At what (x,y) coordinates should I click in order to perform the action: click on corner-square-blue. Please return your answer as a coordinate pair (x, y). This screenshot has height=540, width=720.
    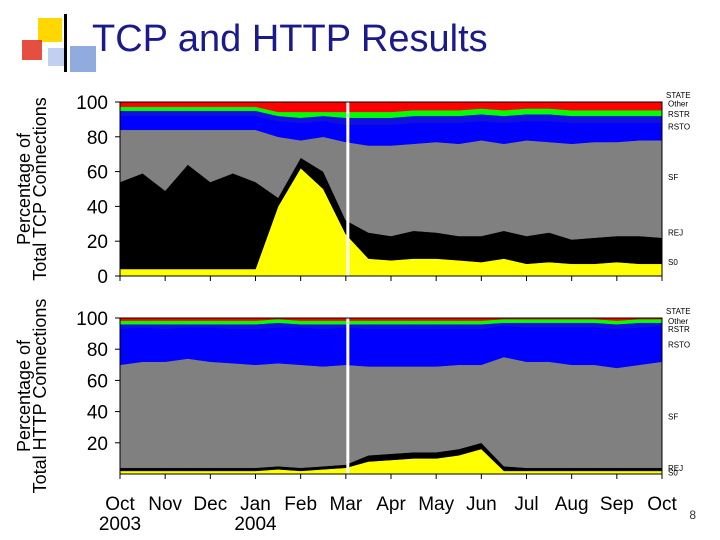
    Looking at the image, I should click on (83, 59).